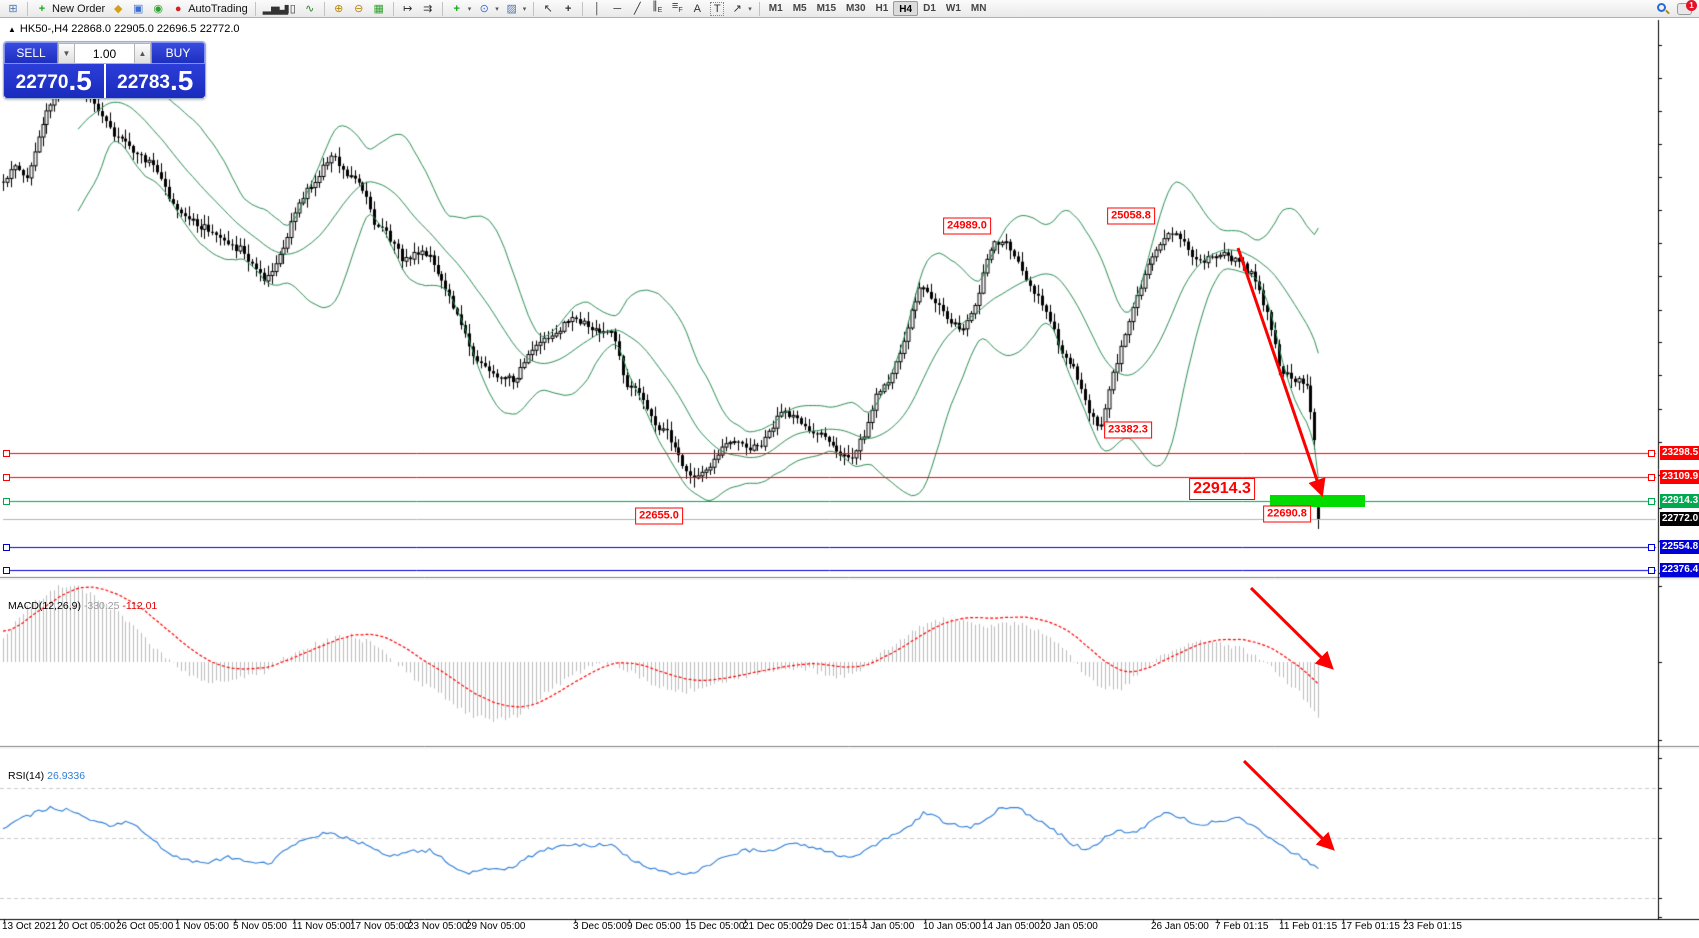  Describe the element at coordinates (1287, 514) in the screenshot. I see `price-annotation-label: 22690.8` at that location.